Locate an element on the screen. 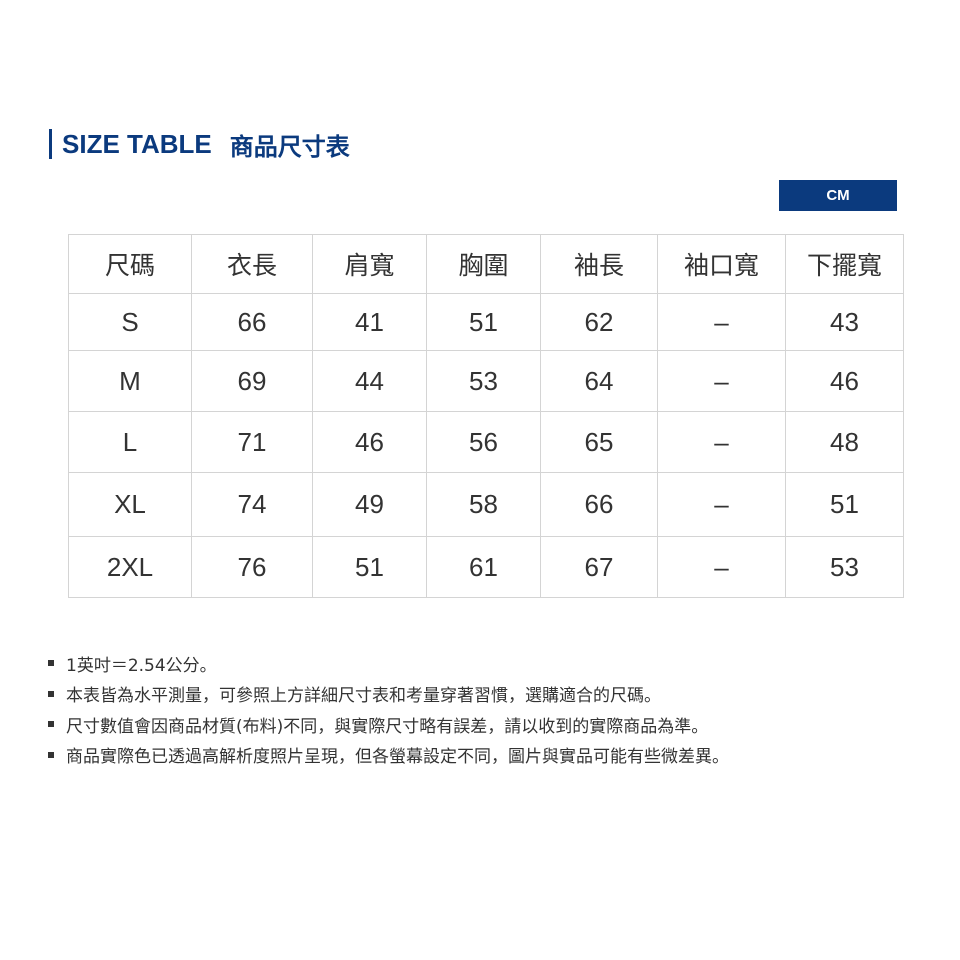  table-row: M 69 44 53 64–46 is located at coordinates (486, 381).